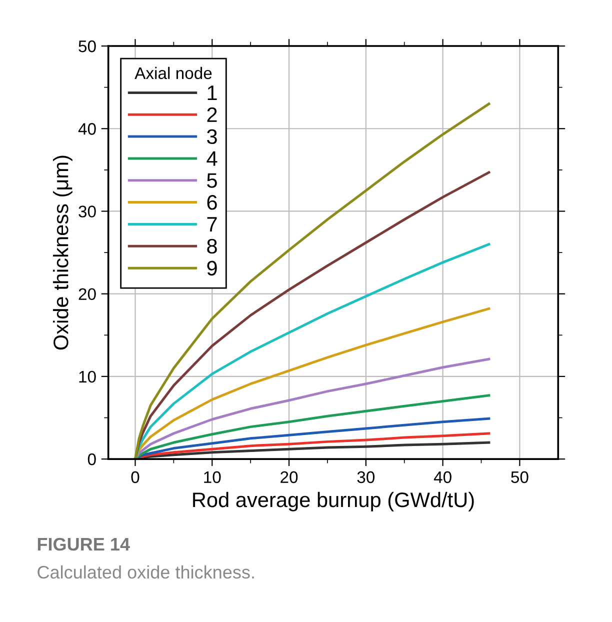 This screenshot has height=622, width=612. I want to click on x-tick-label: 50, so click(519, 477).